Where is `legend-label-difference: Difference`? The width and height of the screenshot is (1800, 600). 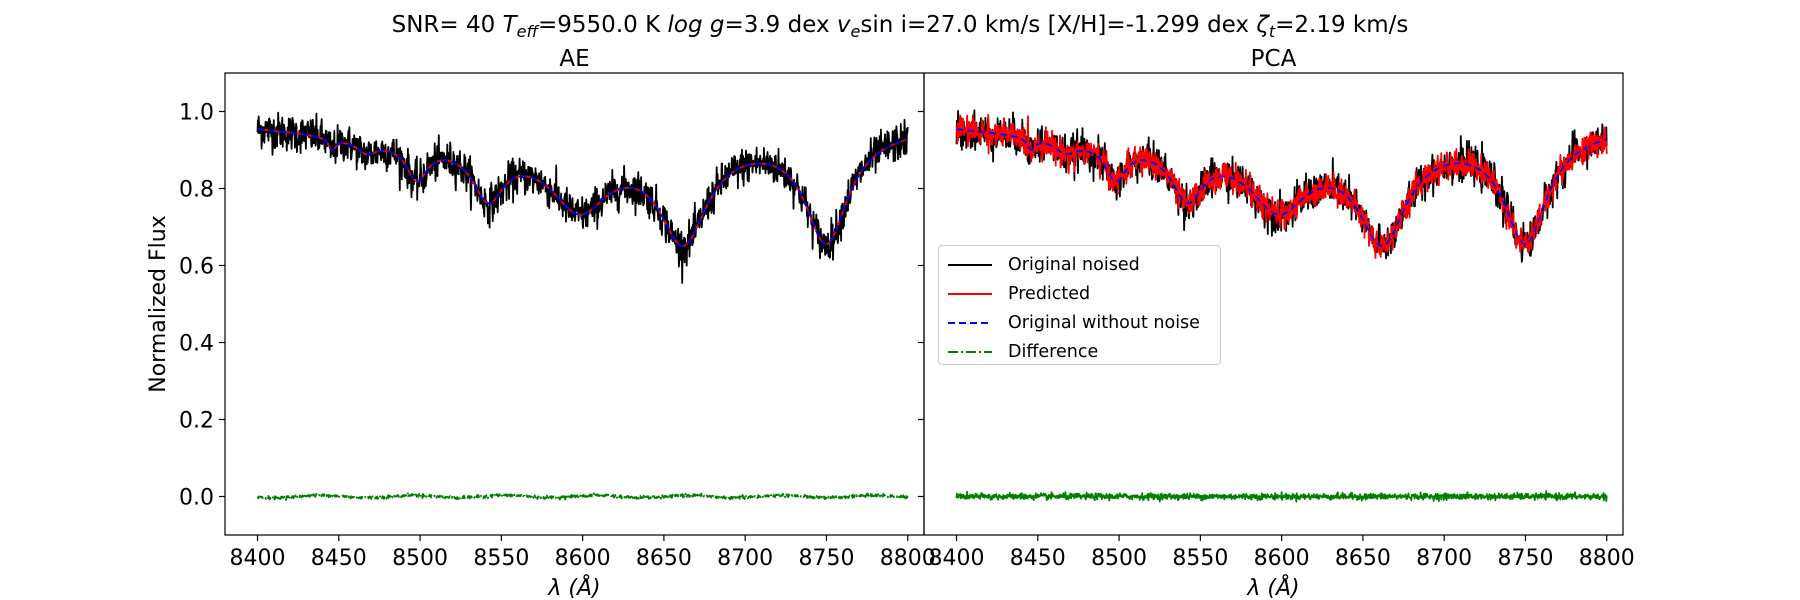 legend-label-difference: Difference is located at coordinates (1053, 352).